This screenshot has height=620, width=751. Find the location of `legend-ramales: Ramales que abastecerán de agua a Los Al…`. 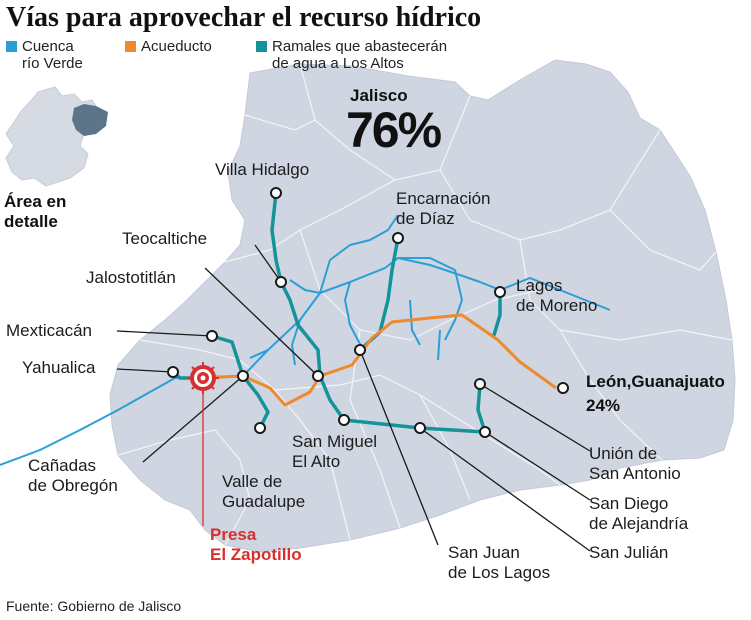

legend-ramales: Ramales que abastecerán de agua a Los Al… is located at coordinates (351, 55).